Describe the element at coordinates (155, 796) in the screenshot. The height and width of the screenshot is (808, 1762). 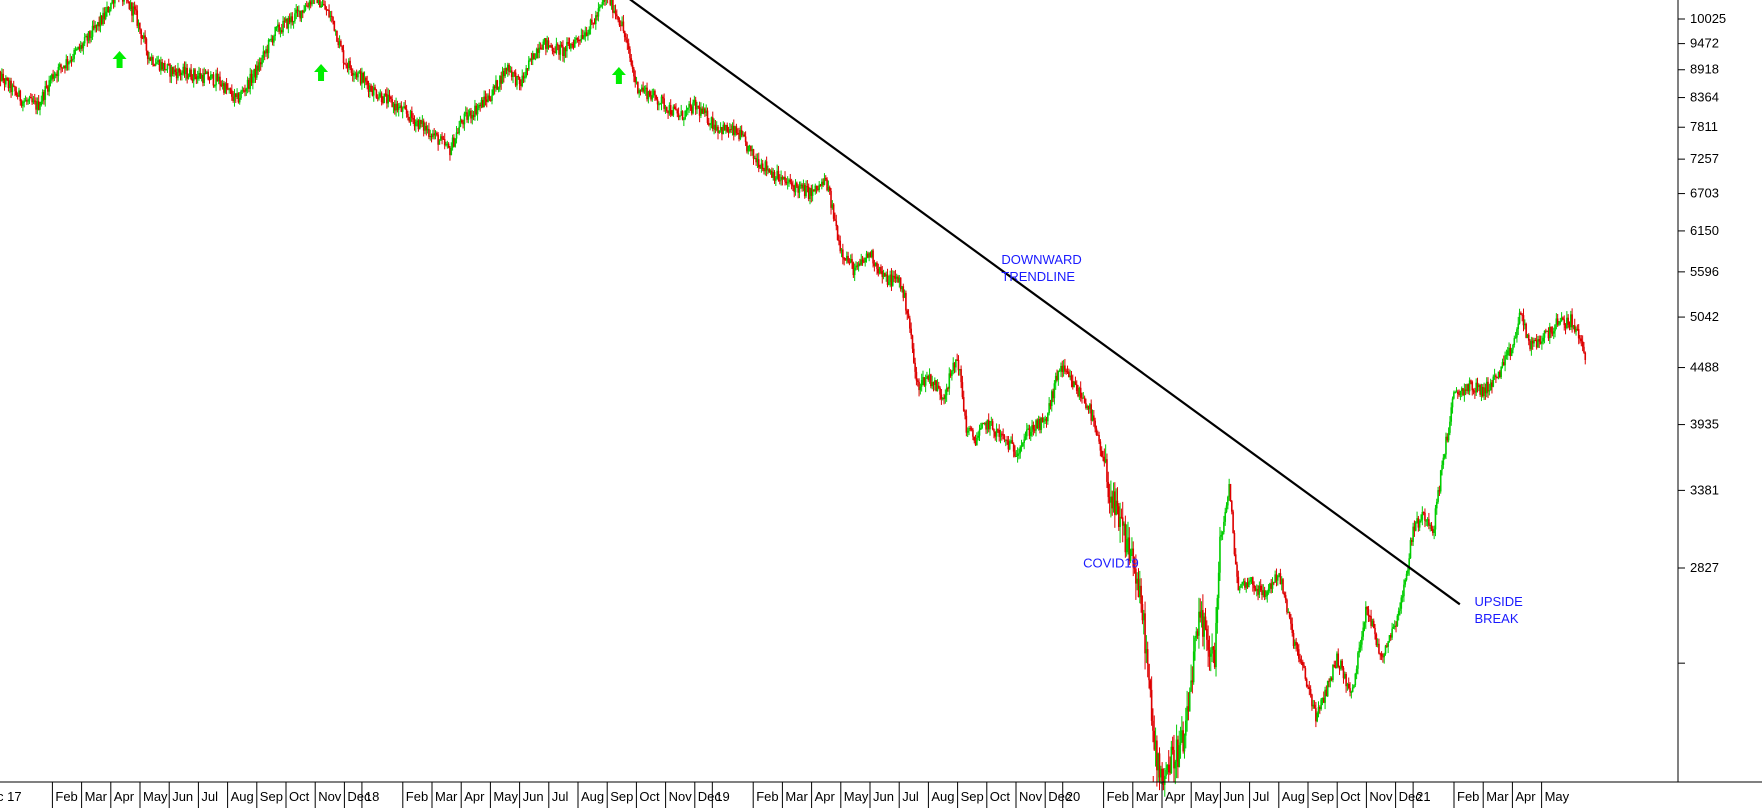
I see `x-tick-label: May` at that location.